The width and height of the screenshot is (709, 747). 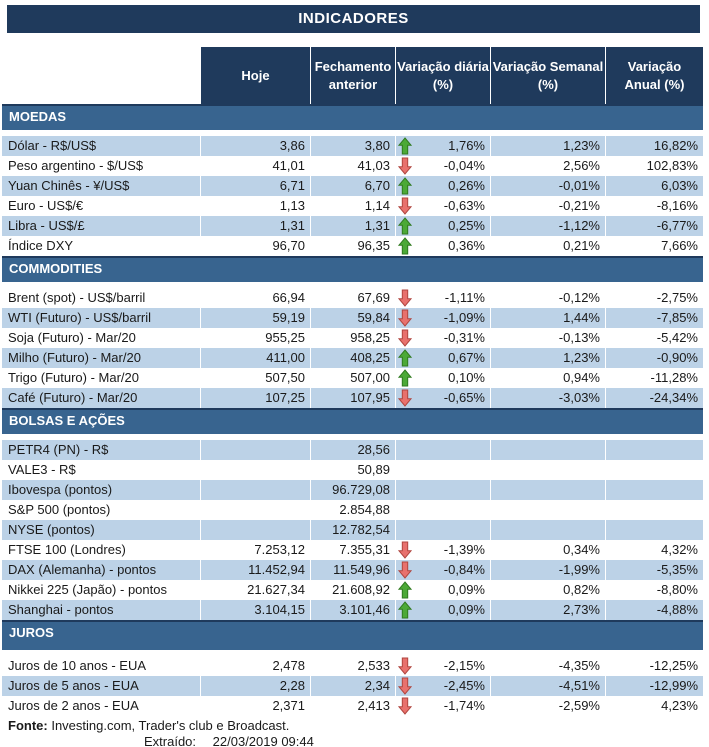 What do you see at coordinates (101, 318) in the screenshot?
I see `row-label: WTI (Futuro) - US$/barril` at bounding box center [101, 318].